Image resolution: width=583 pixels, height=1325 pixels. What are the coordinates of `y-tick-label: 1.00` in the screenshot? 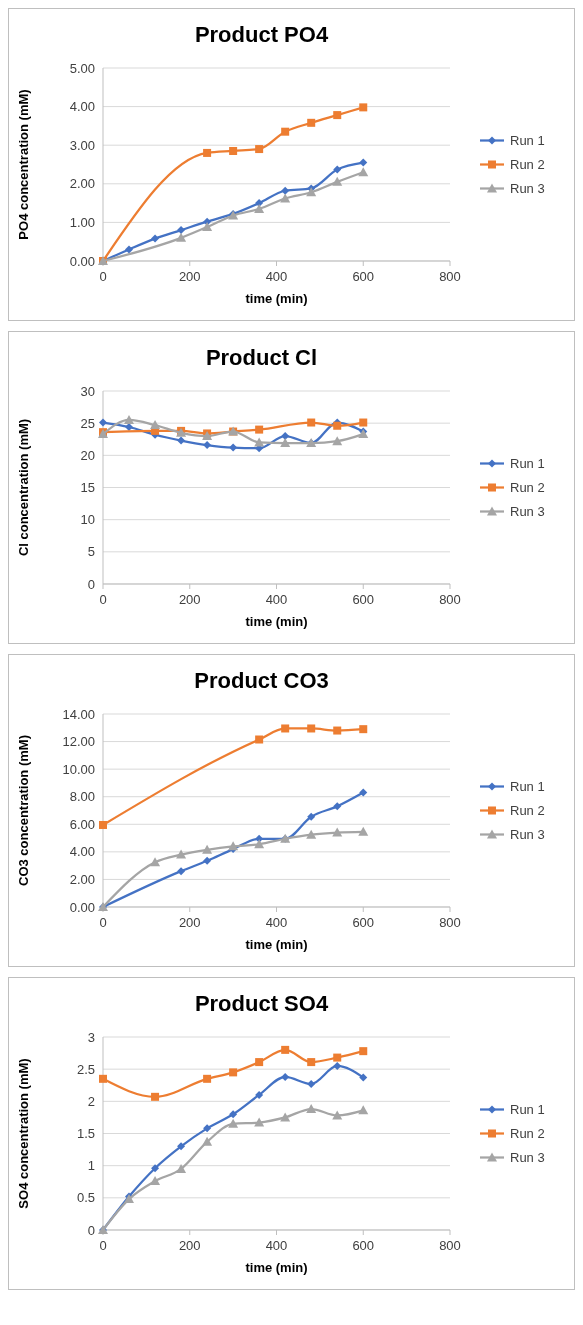 It's located at (82, 222).